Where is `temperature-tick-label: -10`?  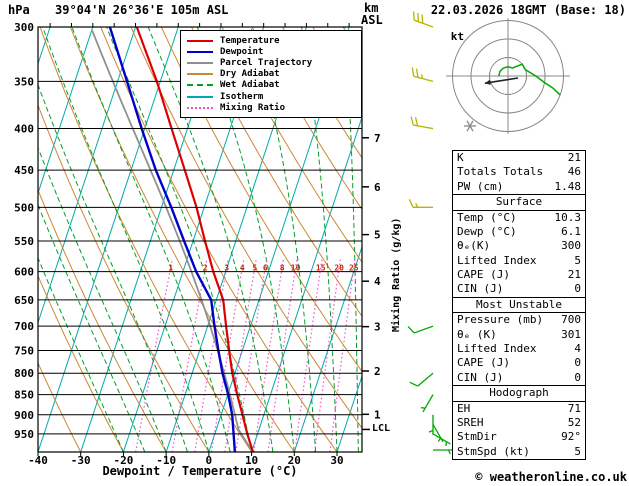
temperature-tick-label: -10 is located at coordinates (166, 460).